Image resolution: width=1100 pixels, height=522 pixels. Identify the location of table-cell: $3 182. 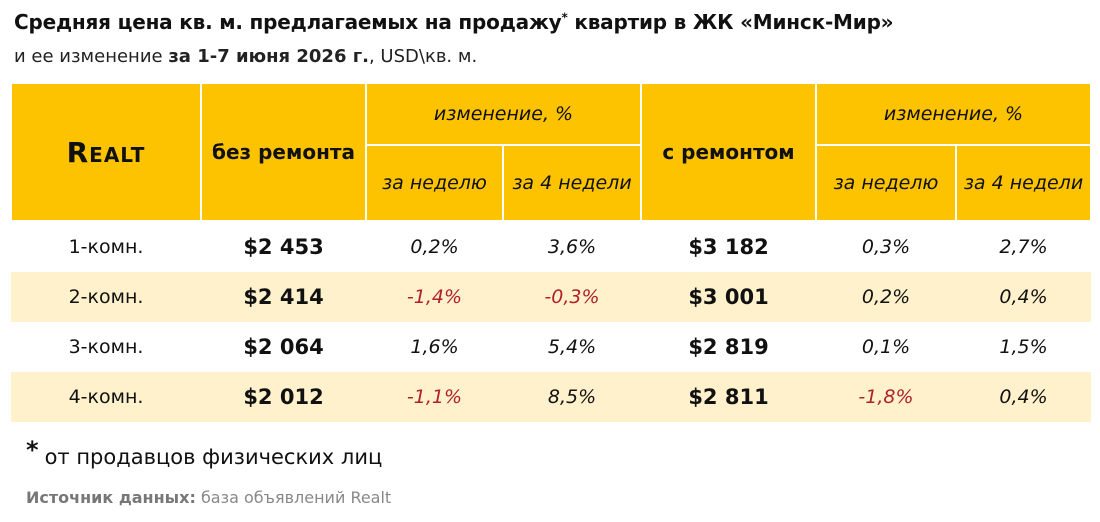
(728, 247).